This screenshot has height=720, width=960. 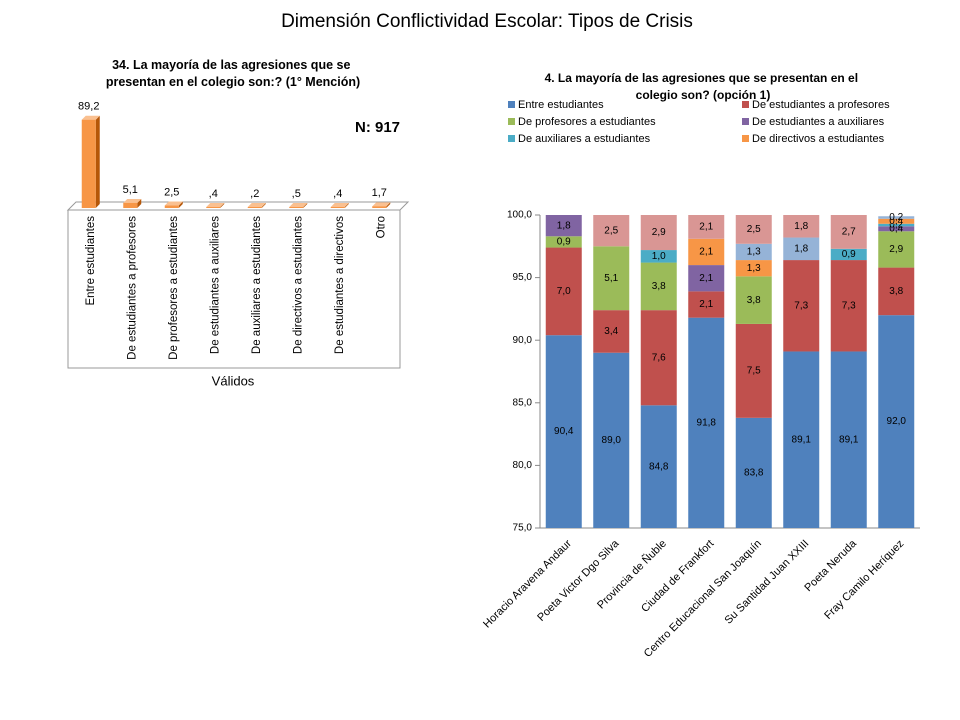 What do you see at coordinates (174, 288) in the screenshot?
I see `x-tick-label: De profesores a estudiantes` at bounding box center [174, 288].